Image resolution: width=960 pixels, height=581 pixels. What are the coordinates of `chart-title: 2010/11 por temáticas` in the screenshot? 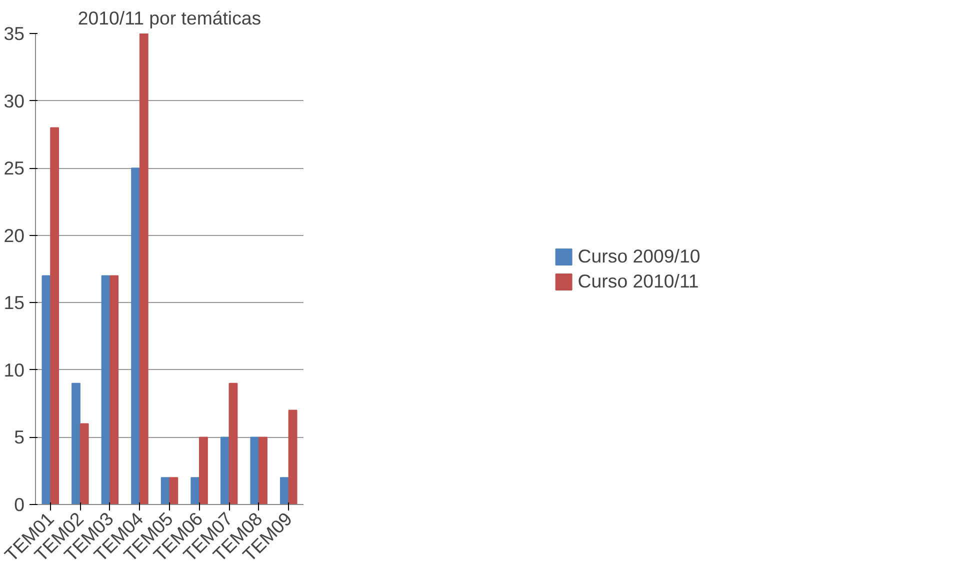 It's located at (170, 18).